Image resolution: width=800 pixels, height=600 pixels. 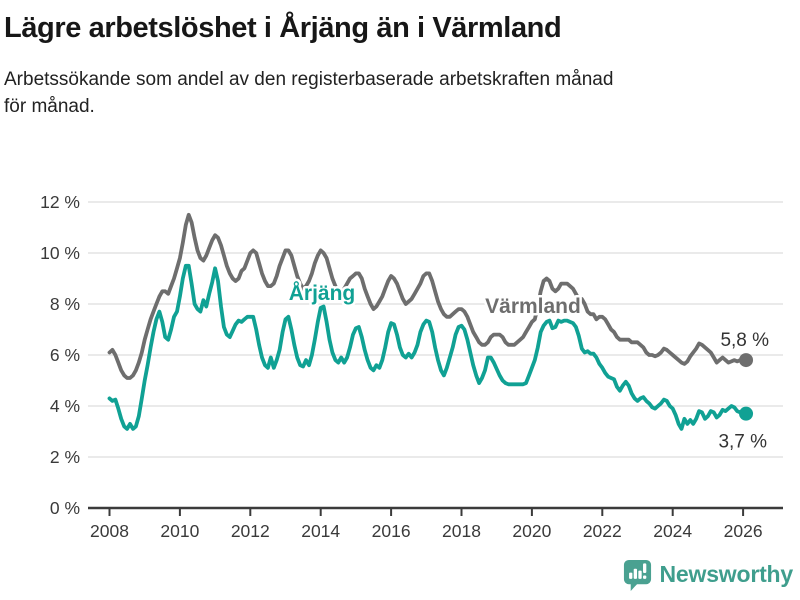 I want to click on x-axis-label: 2022, so click(x=602, y=531).